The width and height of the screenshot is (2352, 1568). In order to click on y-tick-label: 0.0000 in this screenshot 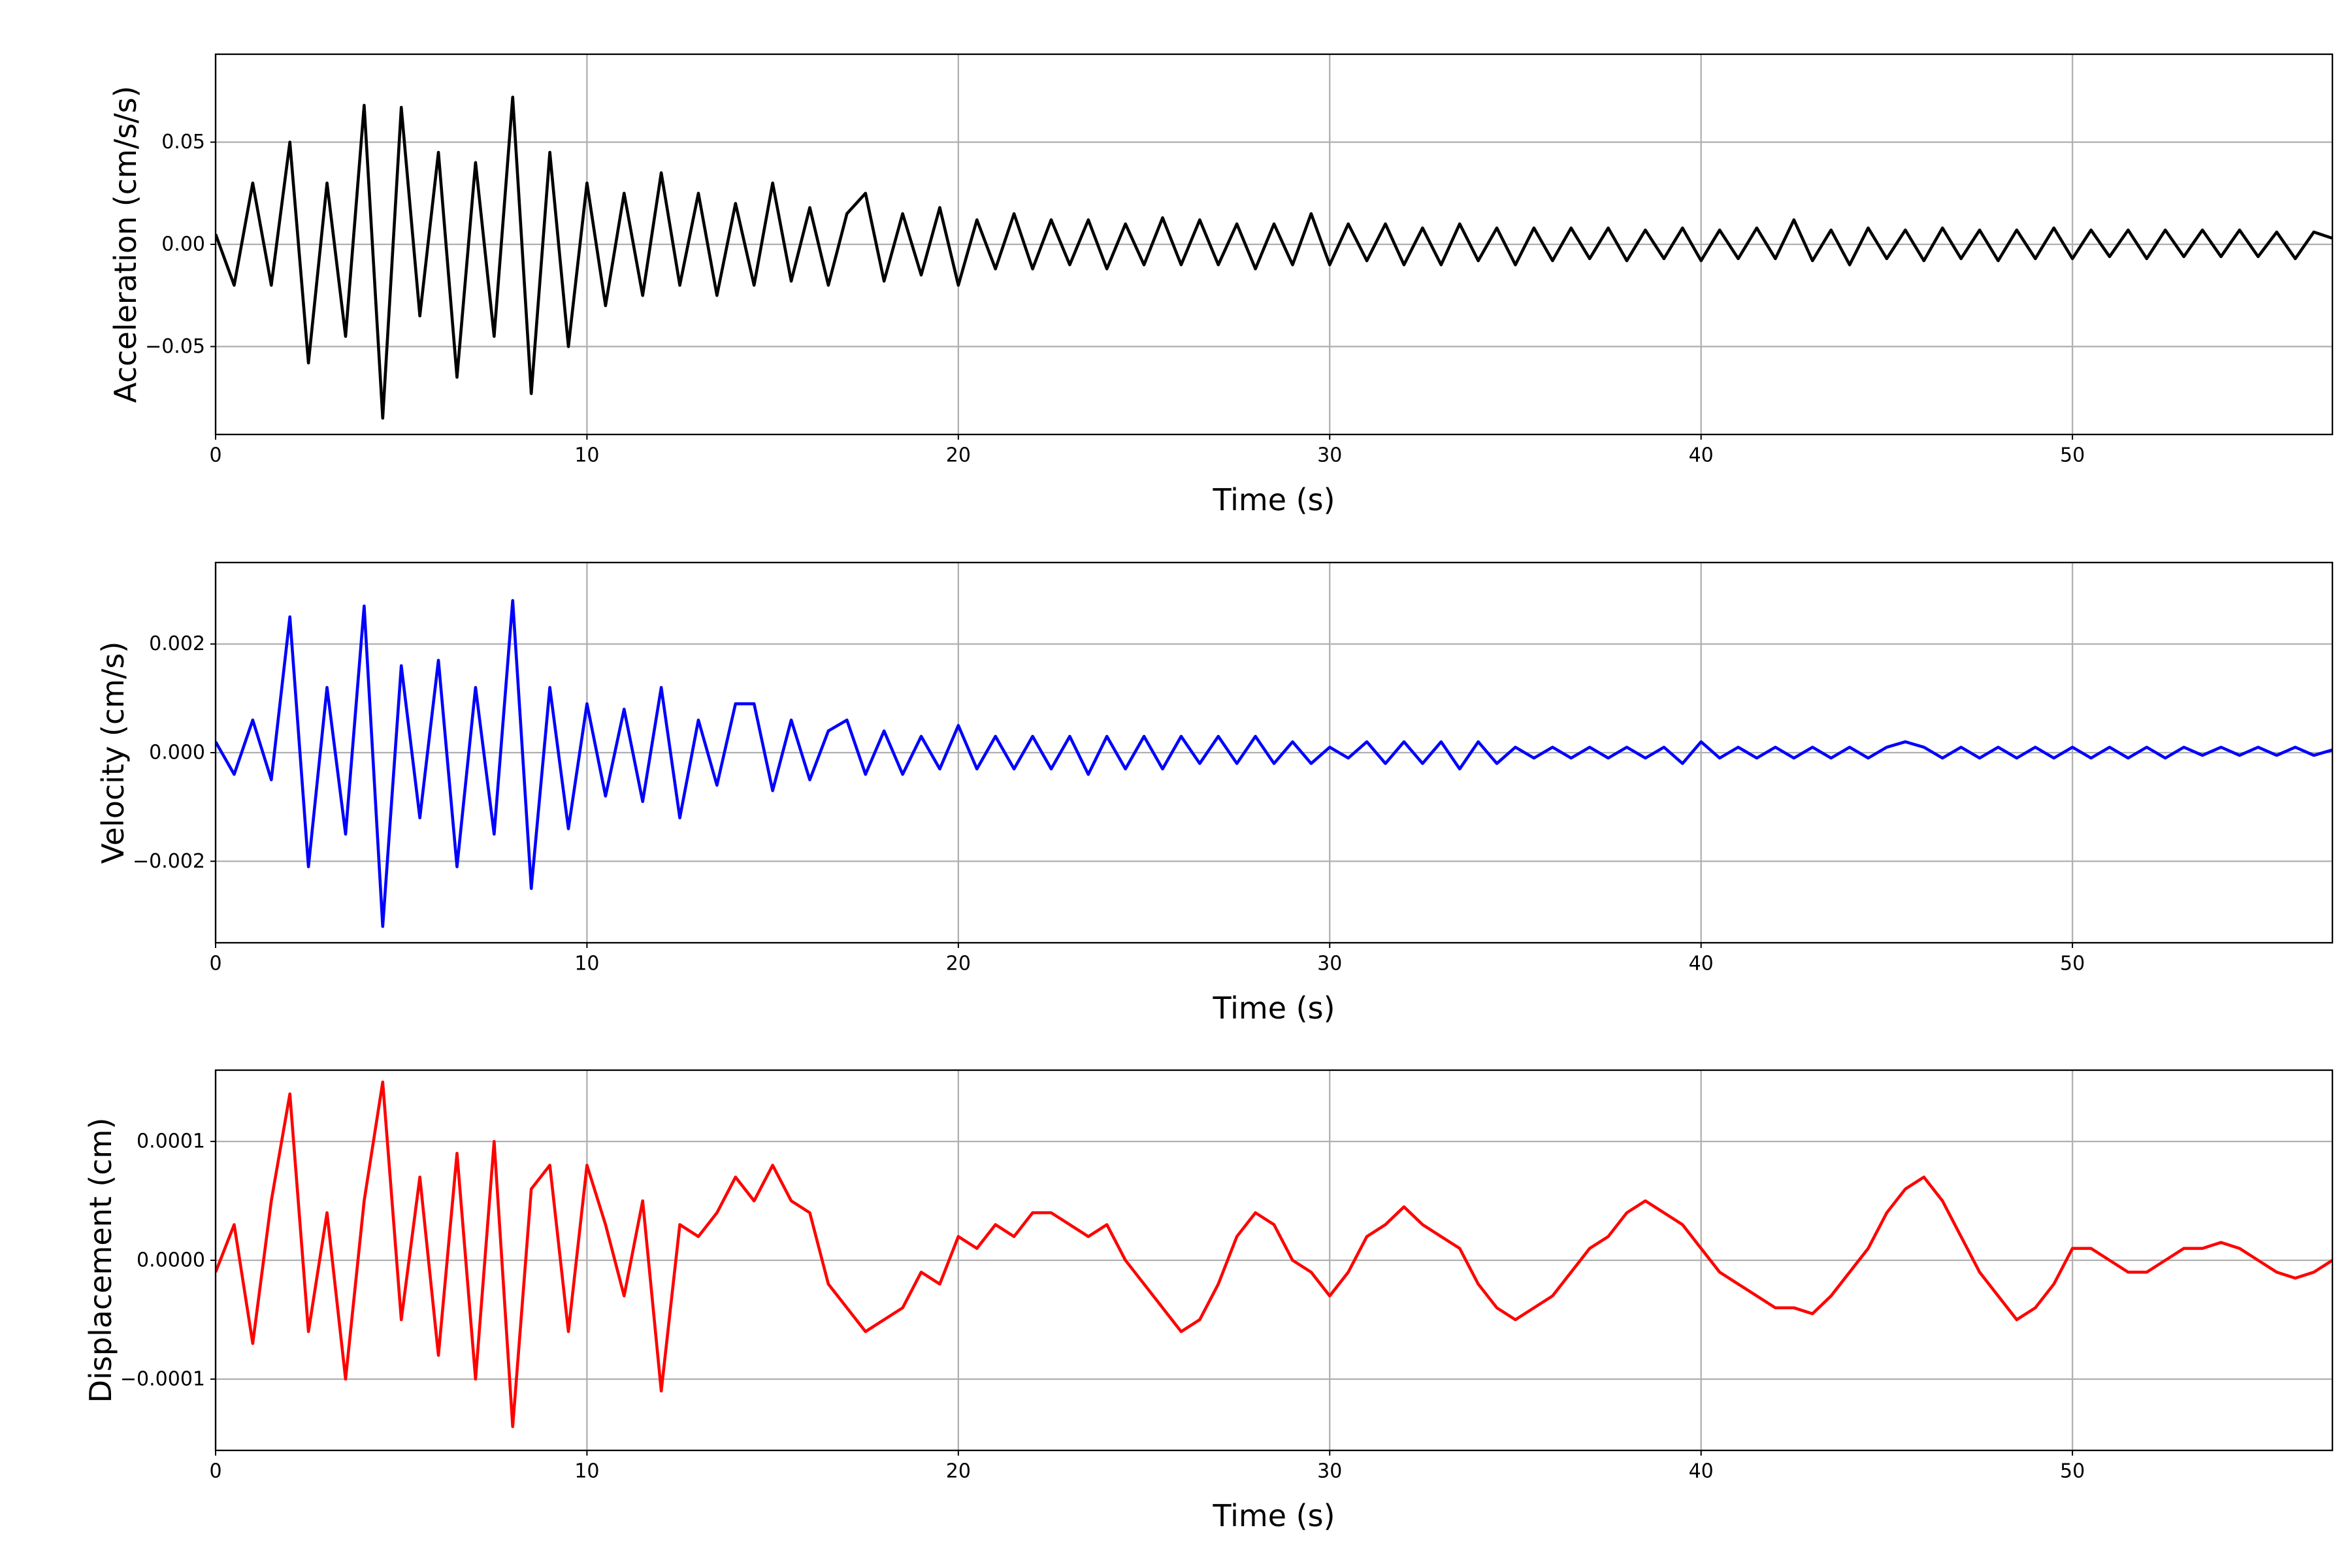, I will do `click(171, 1260)`.